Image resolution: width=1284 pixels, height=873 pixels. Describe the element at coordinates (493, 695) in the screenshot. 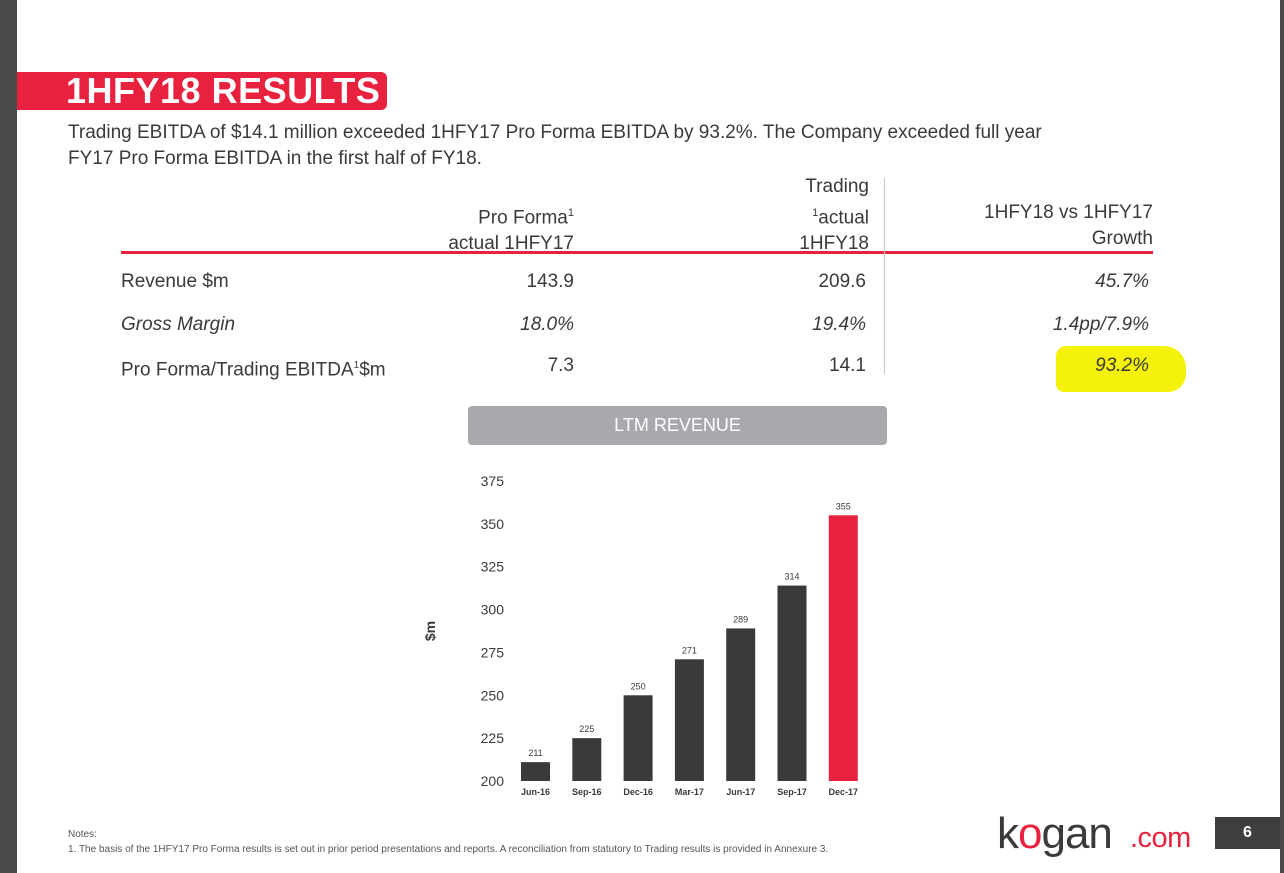

I see `y-tick-label: 250` at that location.